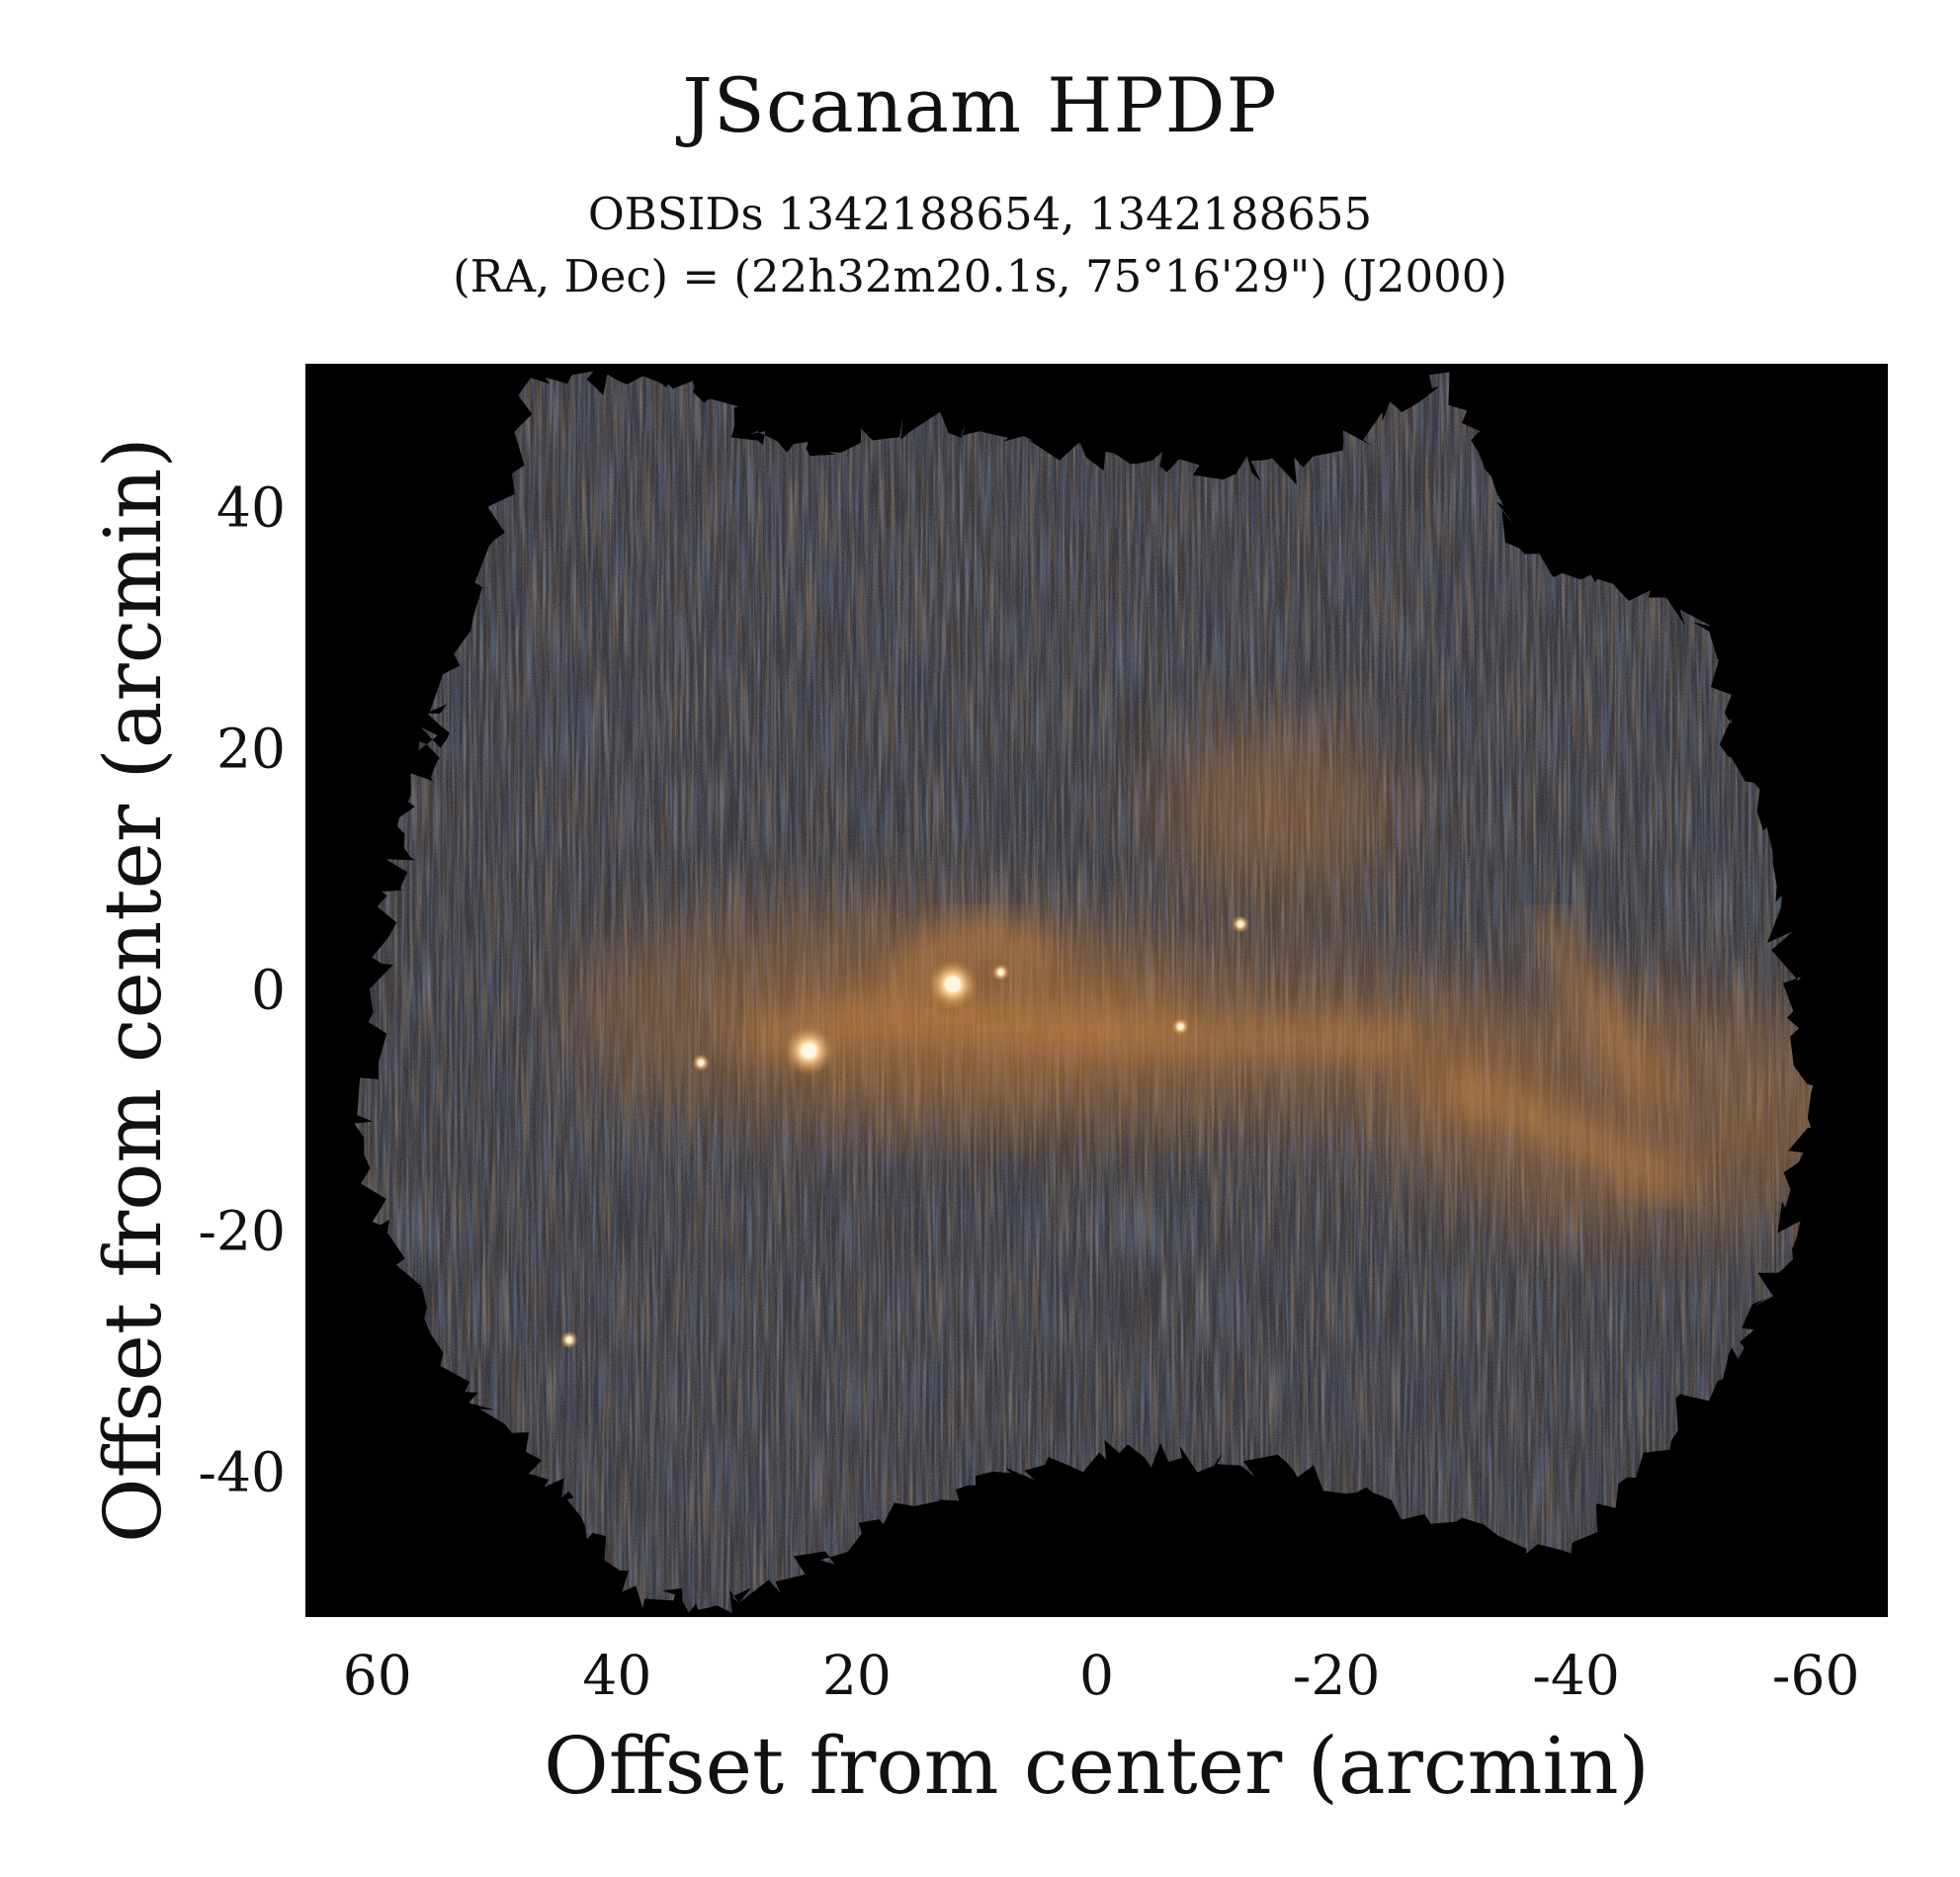 This screenshot has width=1960, height=1877. I want to click on chart-subtitle-line-1: OBSIDs 1342188654, 1342188655, so click(980, 214).